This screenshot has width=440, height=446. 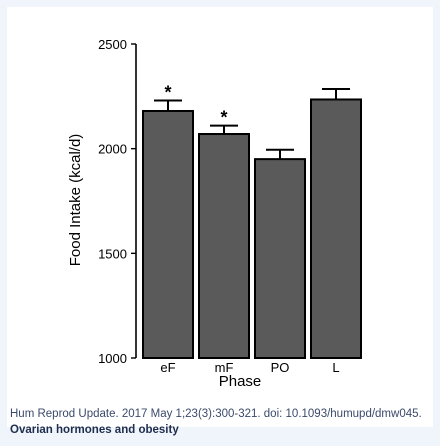 I want to click on x-tick-label: eF, so click(x=167, y=367).